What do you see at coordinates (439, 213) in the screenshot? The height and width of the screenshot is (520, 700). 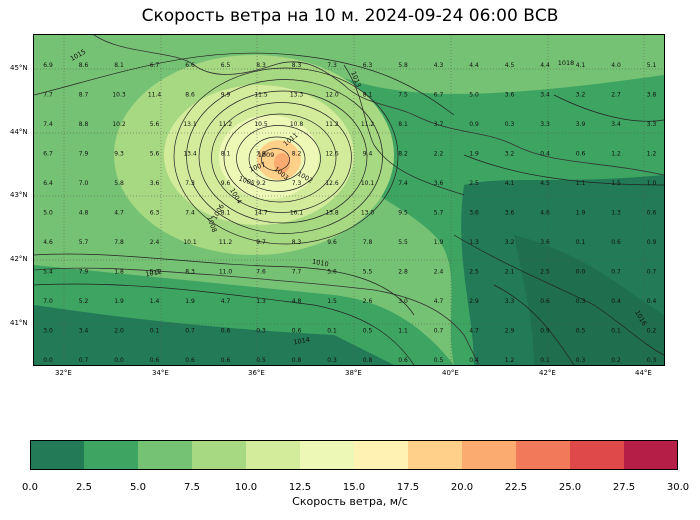 I see `wind-value-label: 5.7` at bounding box center [439, 213].